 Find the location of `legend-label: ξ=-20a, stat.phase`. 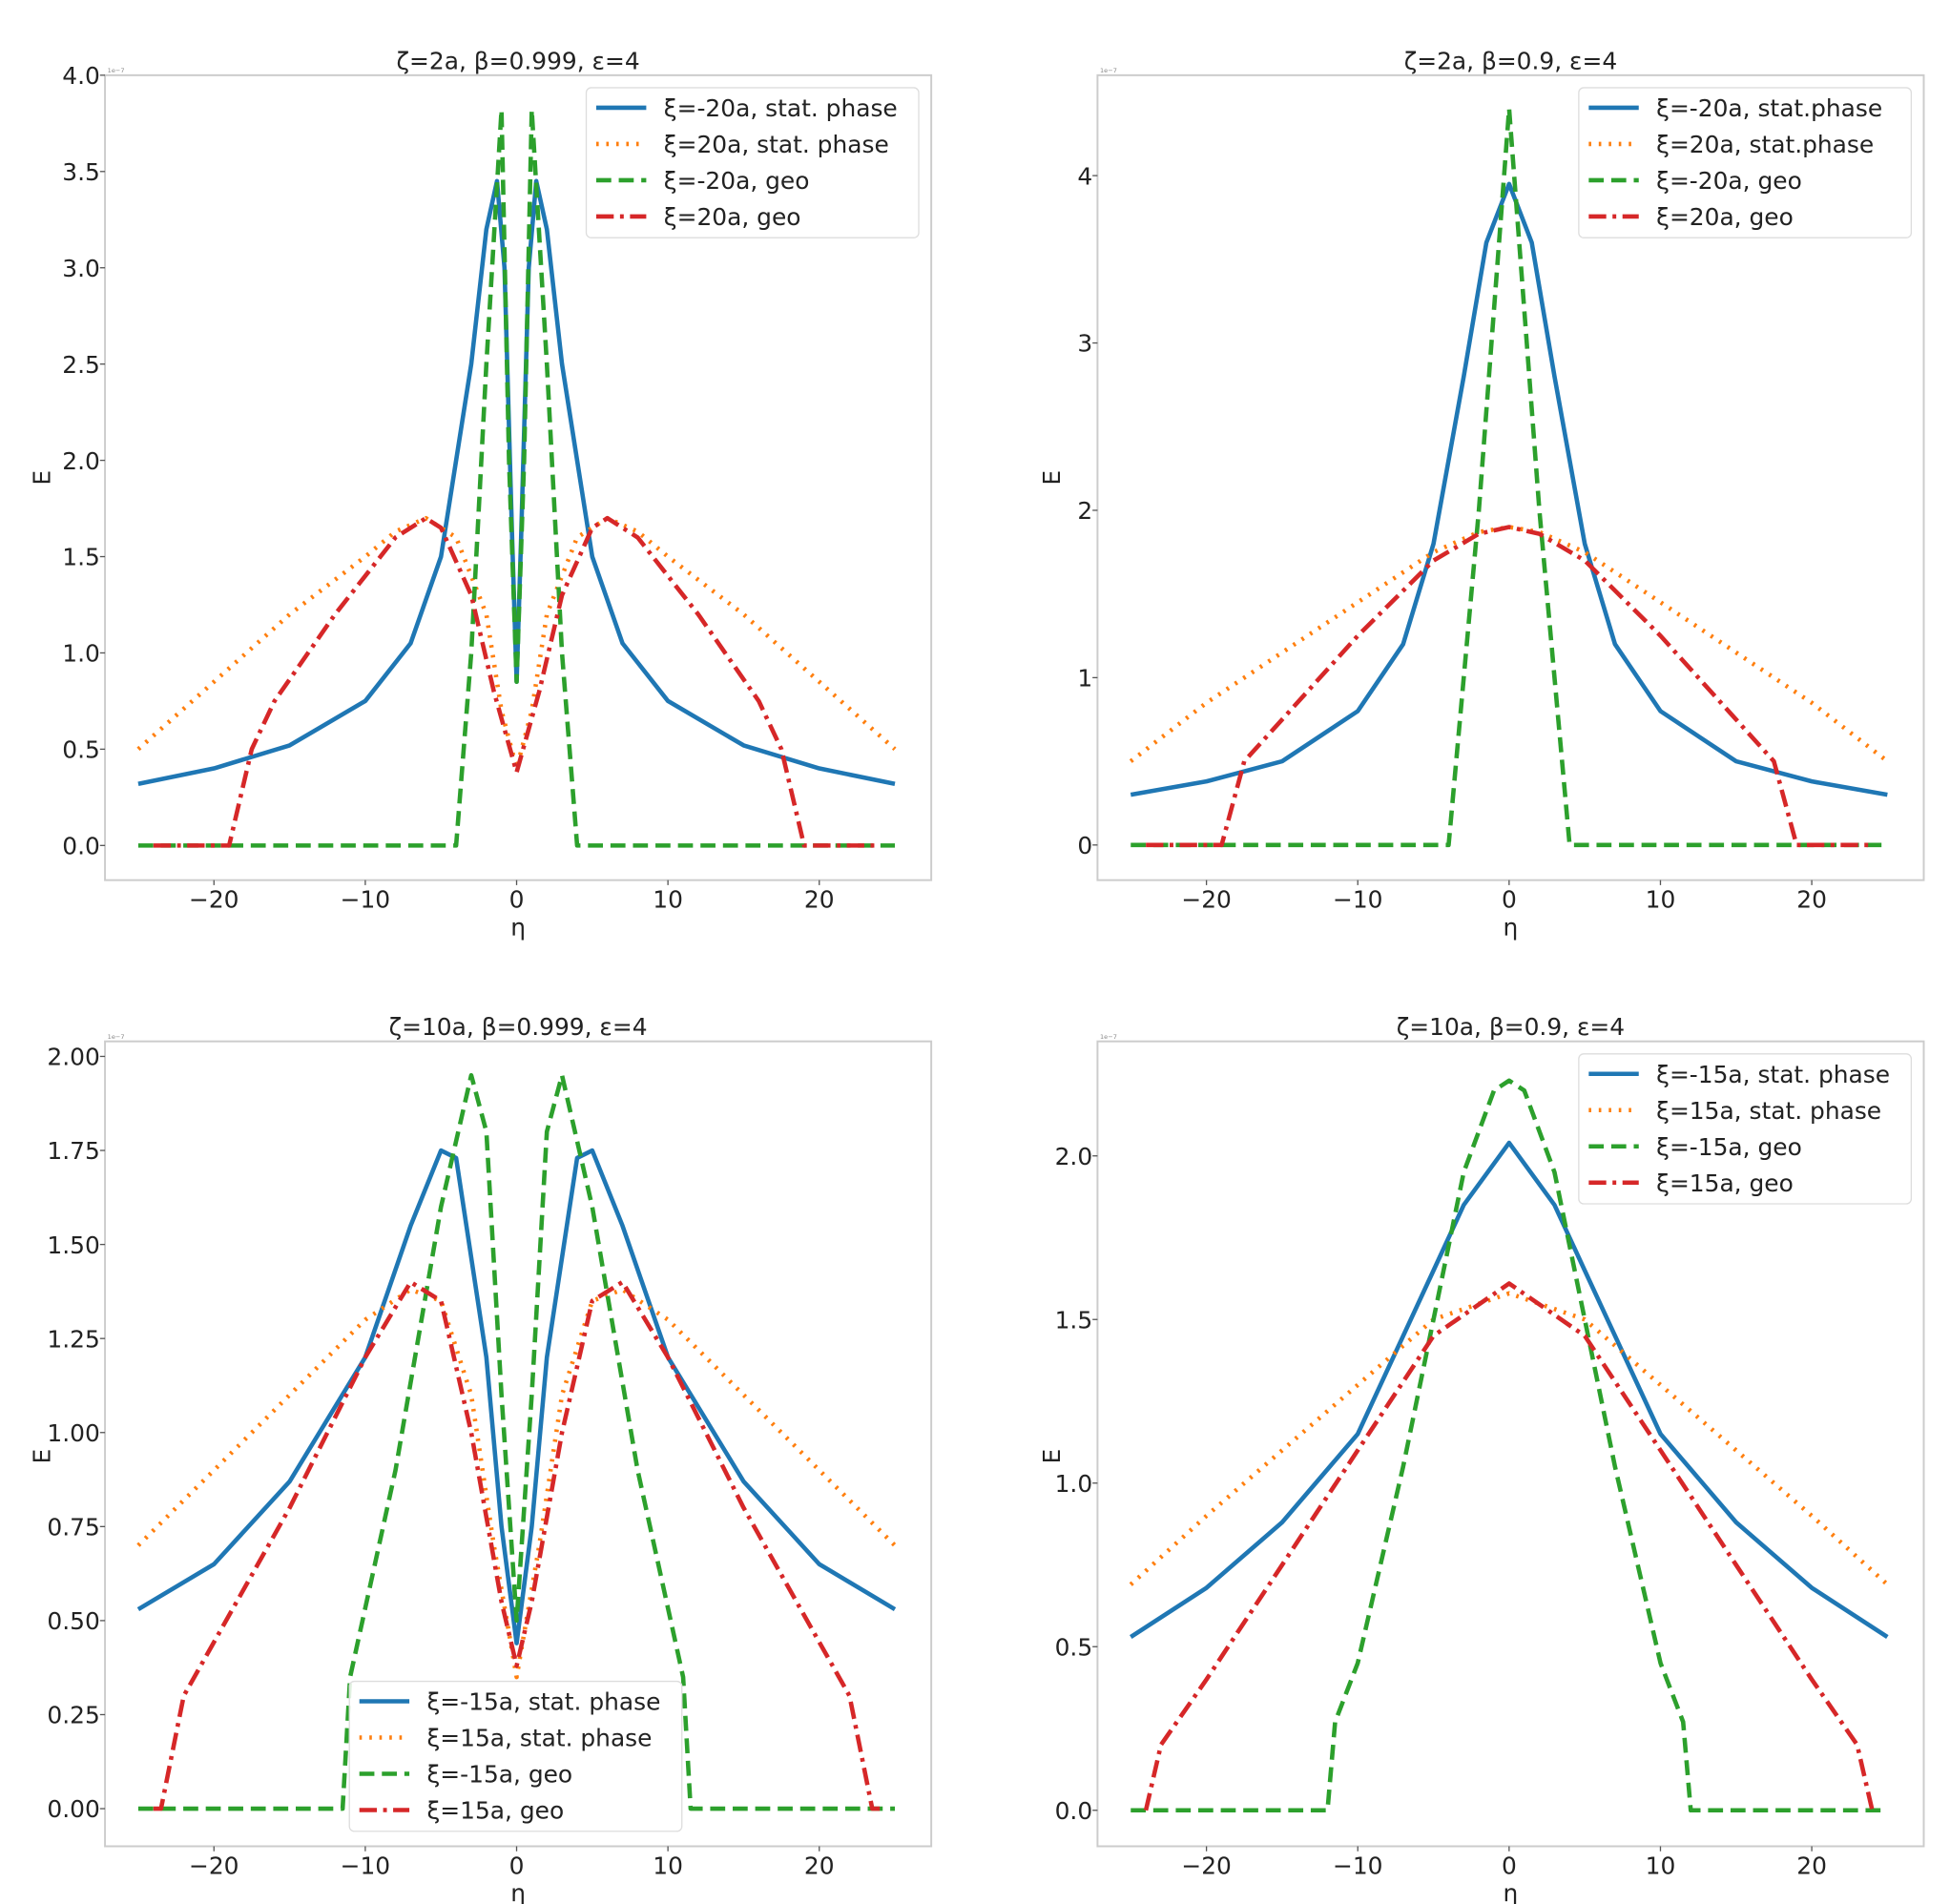

legend-label: ξ=-20a, stat.phase is located at coordinates (1769, 108).